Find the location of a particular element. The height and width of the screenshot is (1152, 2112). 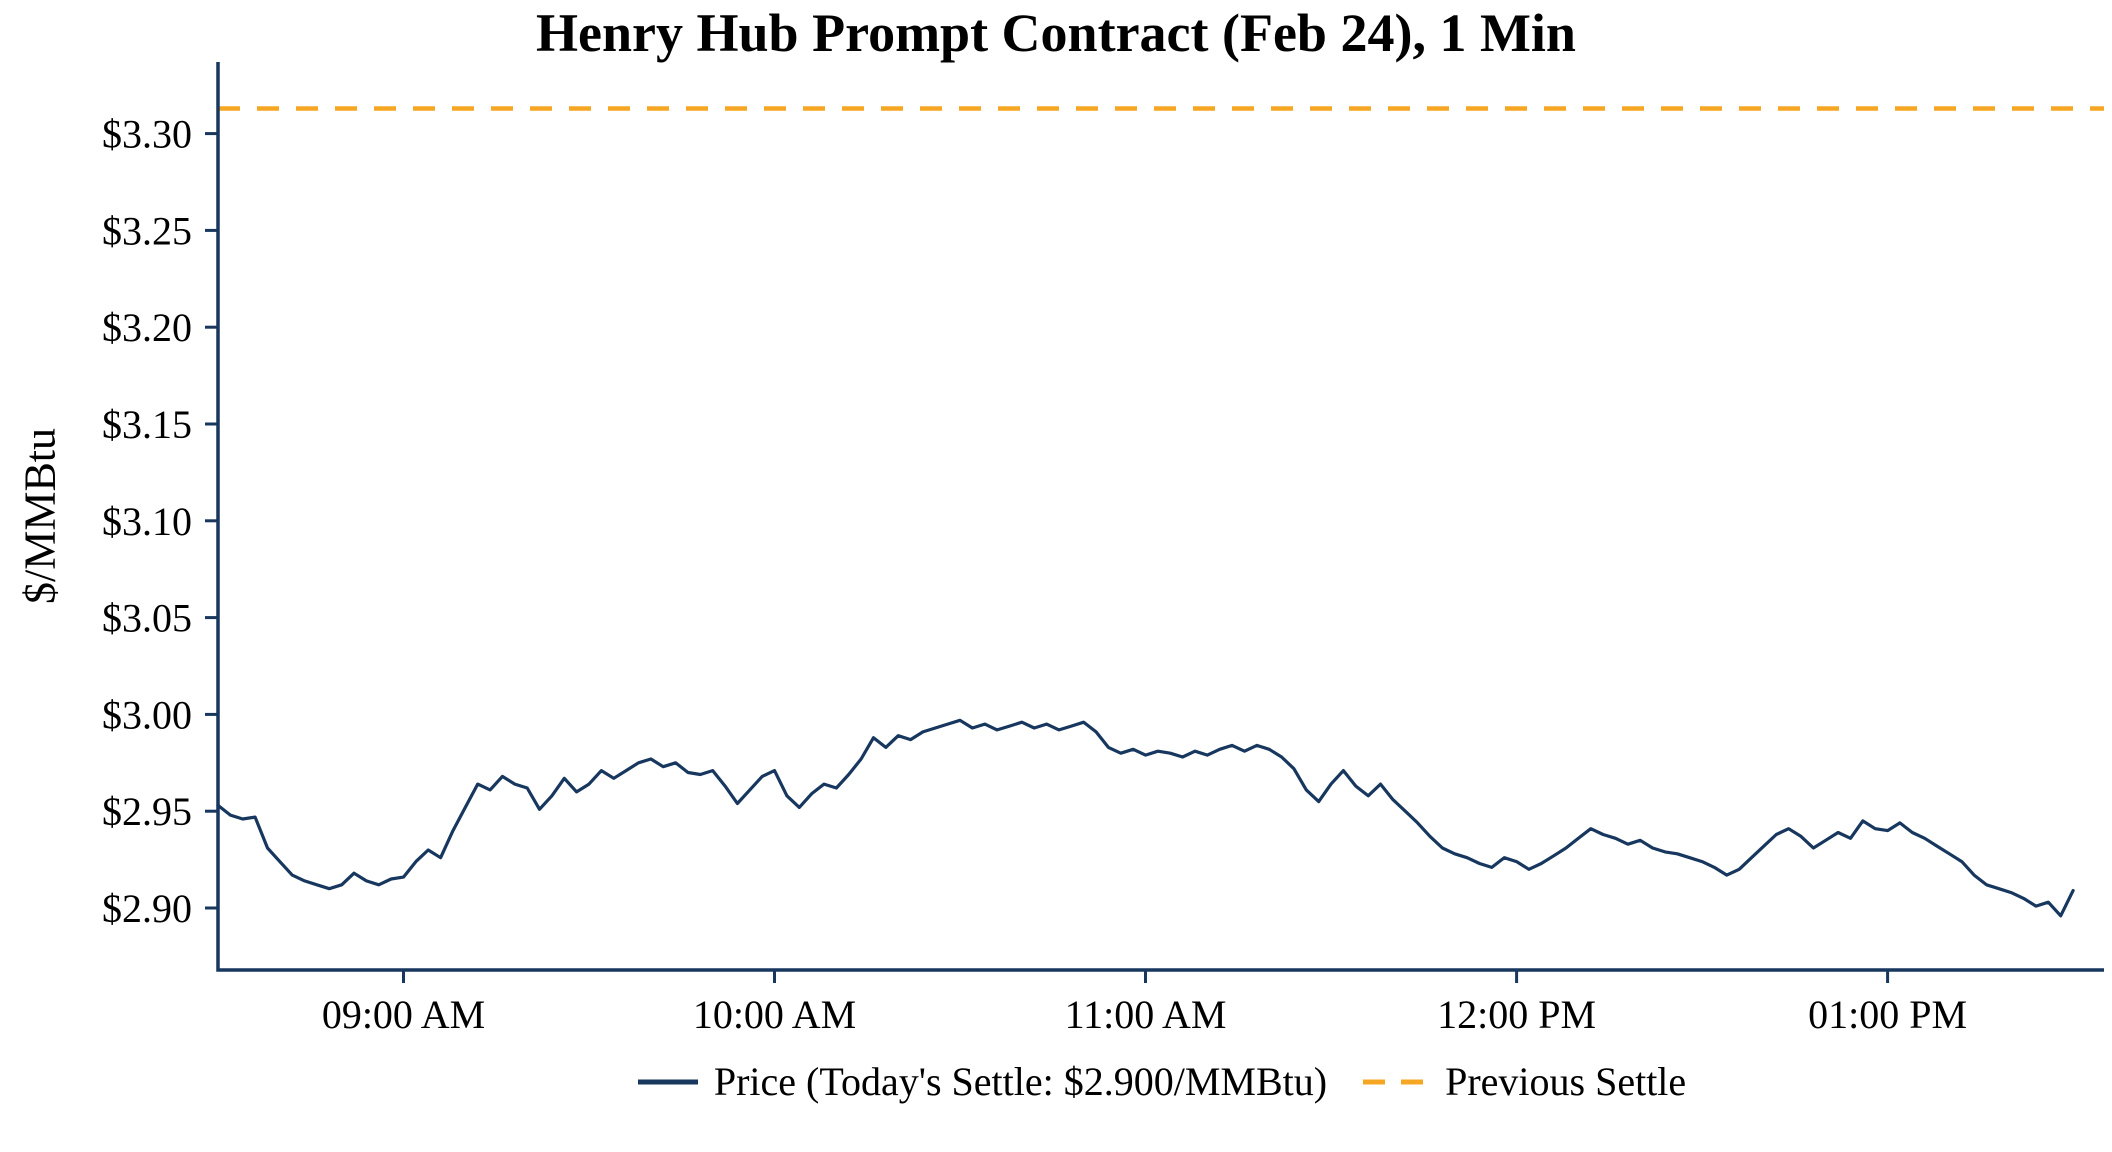

x-tick-label: 09:00 AM is located at coordinates (403, 1014).